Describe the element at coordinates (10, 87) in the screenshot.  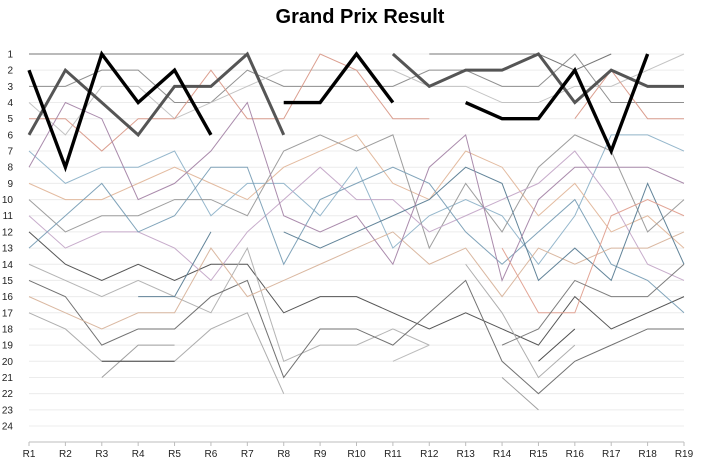
I see `y-tick-label: 3` at that location.